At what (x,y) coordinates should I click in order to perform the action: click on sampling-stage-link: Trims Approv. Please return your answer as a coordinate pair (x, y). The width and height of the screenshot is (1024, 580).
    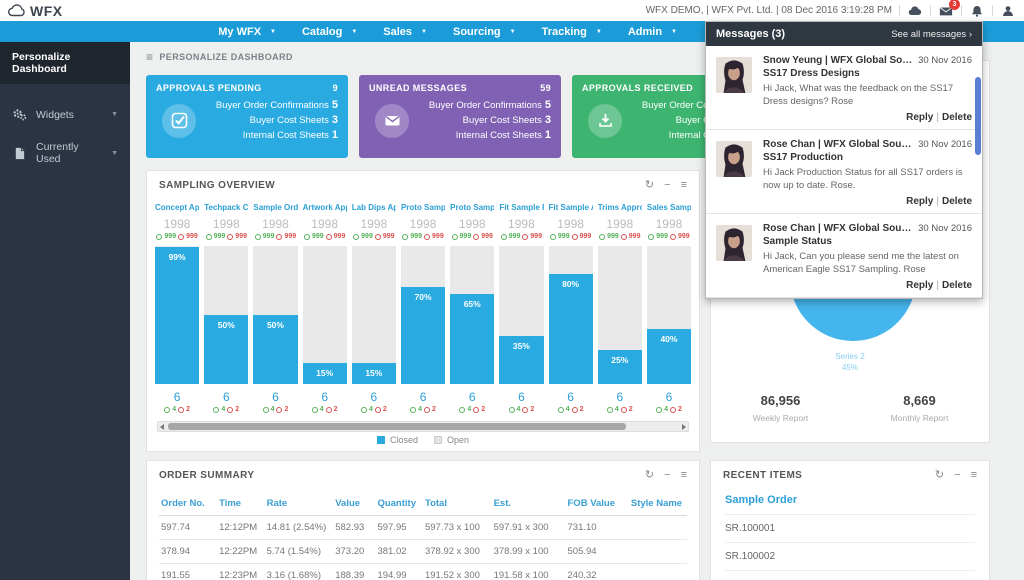
    Looking at the image, I should click on (619, 207).